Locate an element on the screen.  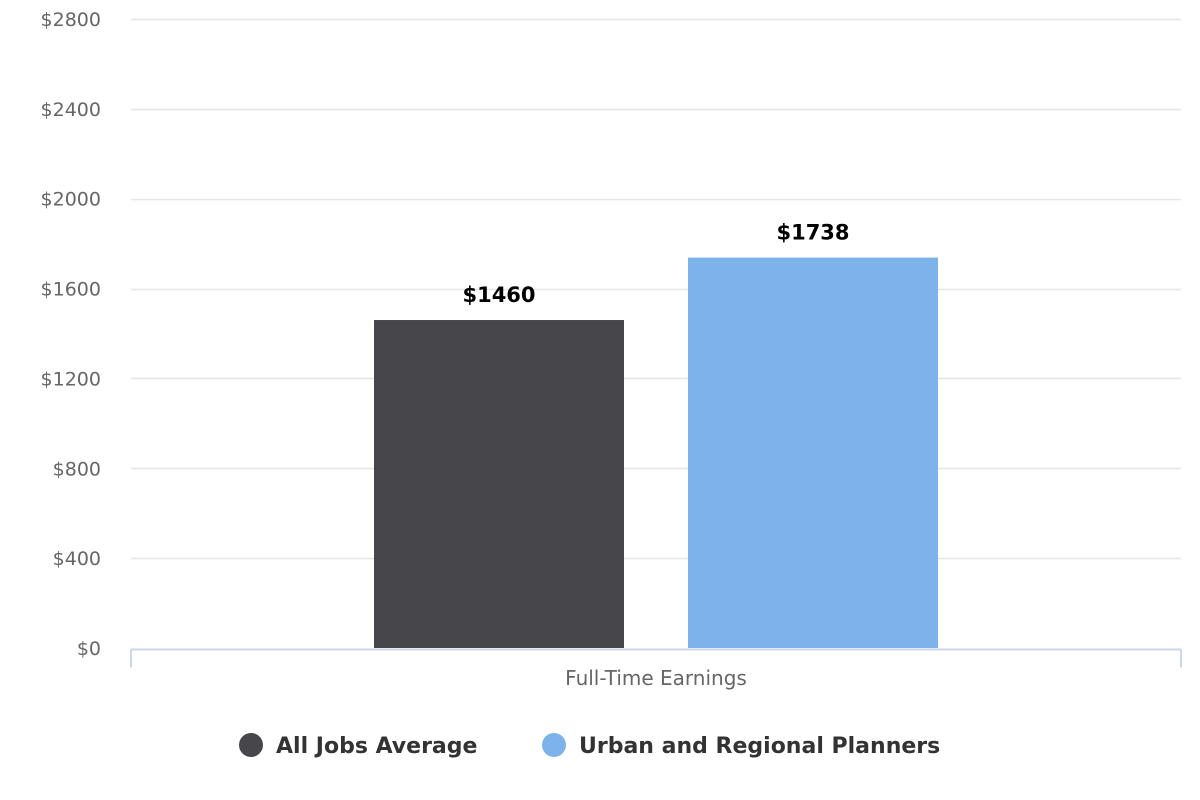
bar-urban-and-regional-planners is located at coordinates (813, 452).